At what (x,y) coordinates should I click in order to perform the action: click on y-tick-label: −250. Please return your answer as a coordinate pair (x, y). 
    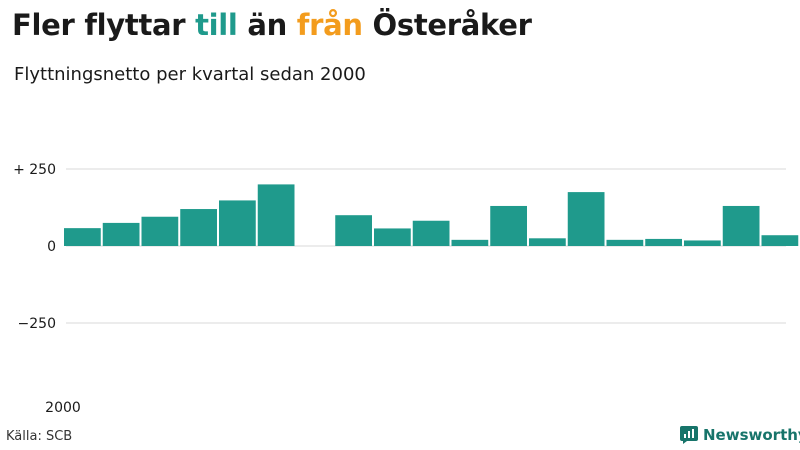
    Looking at the image, I should click on (37, 324).